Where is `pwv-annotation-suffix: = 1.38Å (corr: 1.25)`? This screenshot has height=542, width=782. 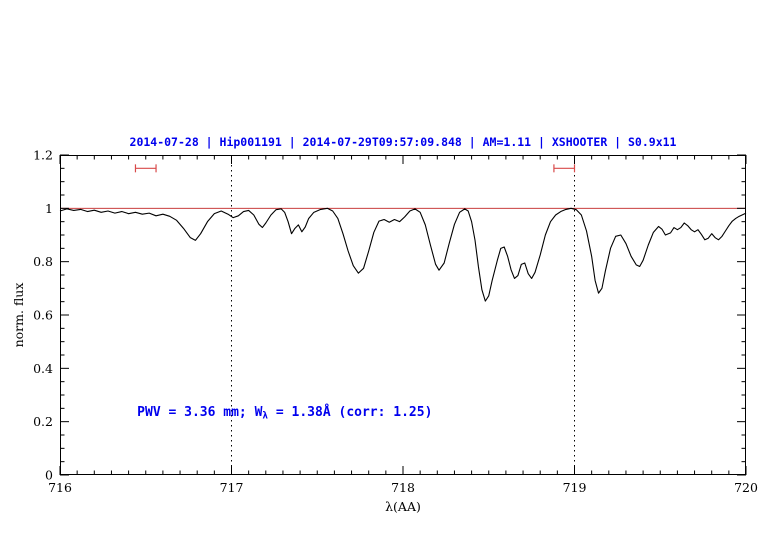
pwv-annotation-suffix: = 1.38Å (corr: 1.25) is located at coordinates (350, 412).